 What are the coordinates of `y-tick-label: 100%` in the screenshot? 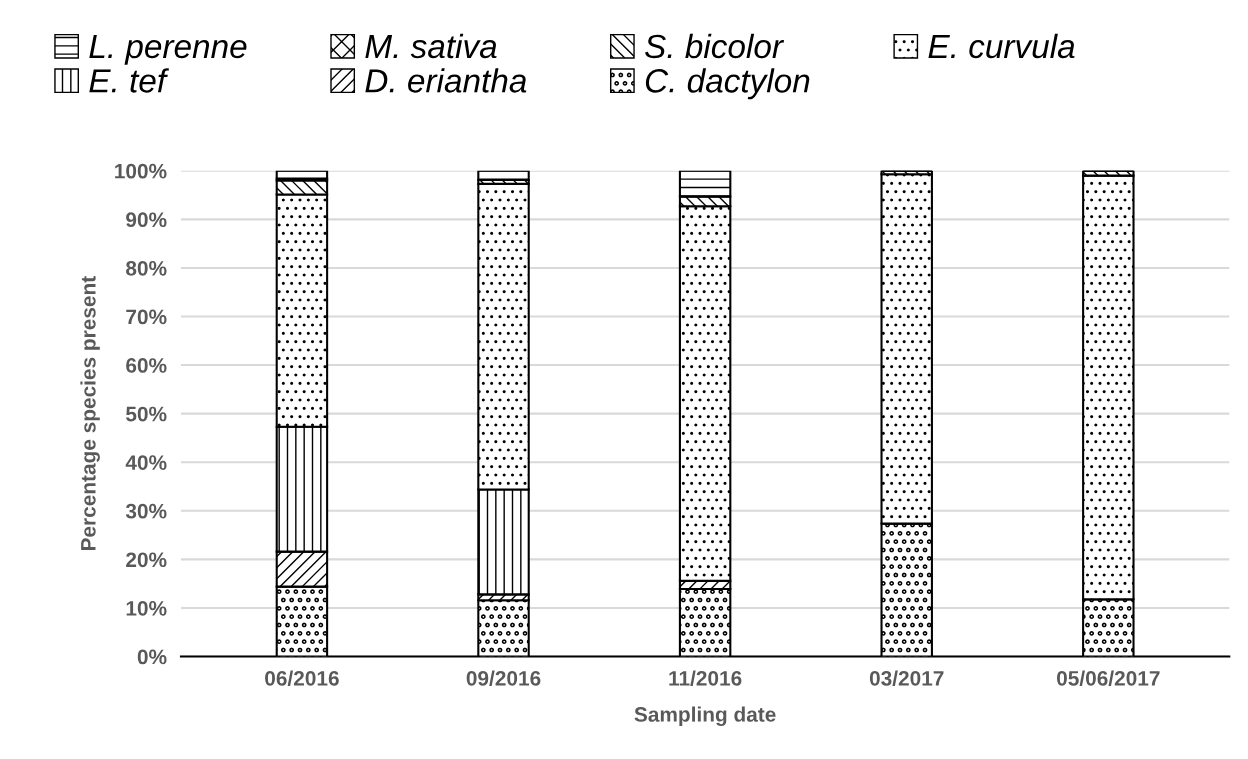 It's located at (141, 171).